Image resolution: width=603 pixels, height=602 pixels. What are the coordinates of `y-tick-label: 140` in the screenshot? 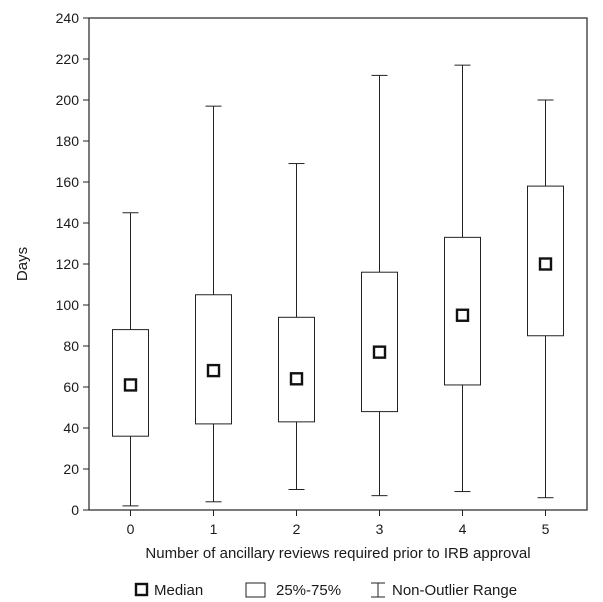 It's located at (68, 223).